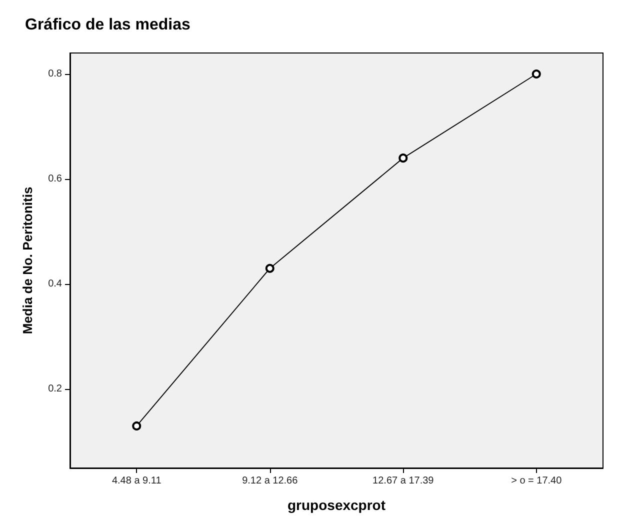 The image size is (621, 525). I want to click on x-tick-label: 9.12 a 12.66, so click(270, 481).